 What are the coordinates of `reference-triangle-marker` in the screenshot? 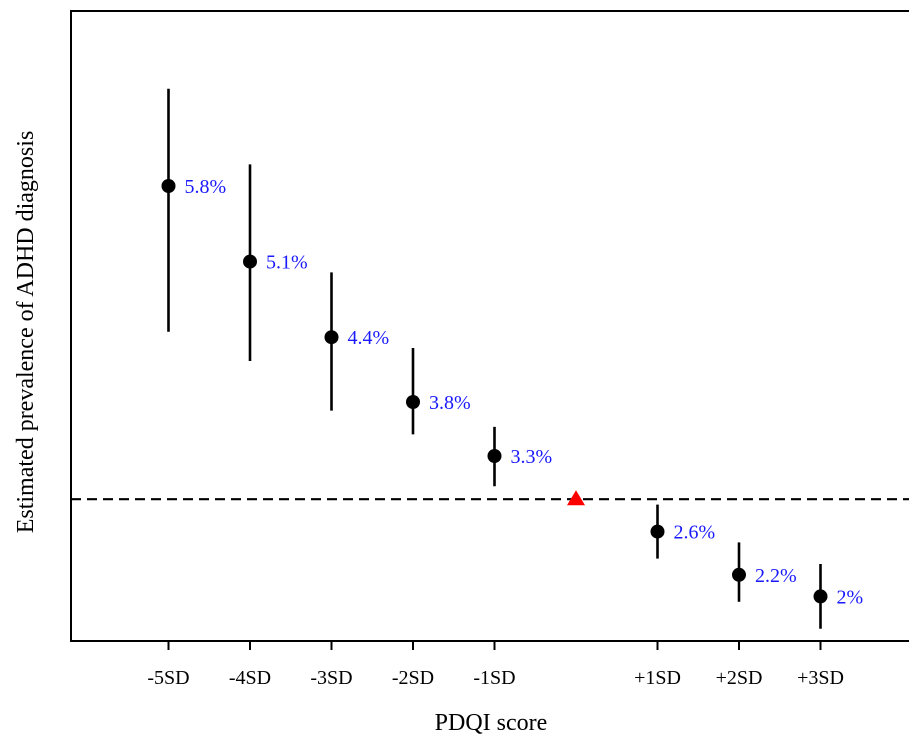 It's located at (576, 498).